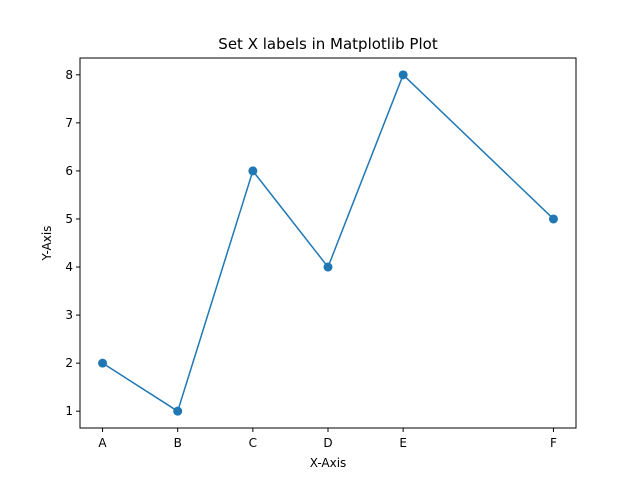 The image size is (640, 480). What do you see at coordinates (69, 315) in the screenshot?
I see `y-tick-label: 3` at bounding box center [69, 315].